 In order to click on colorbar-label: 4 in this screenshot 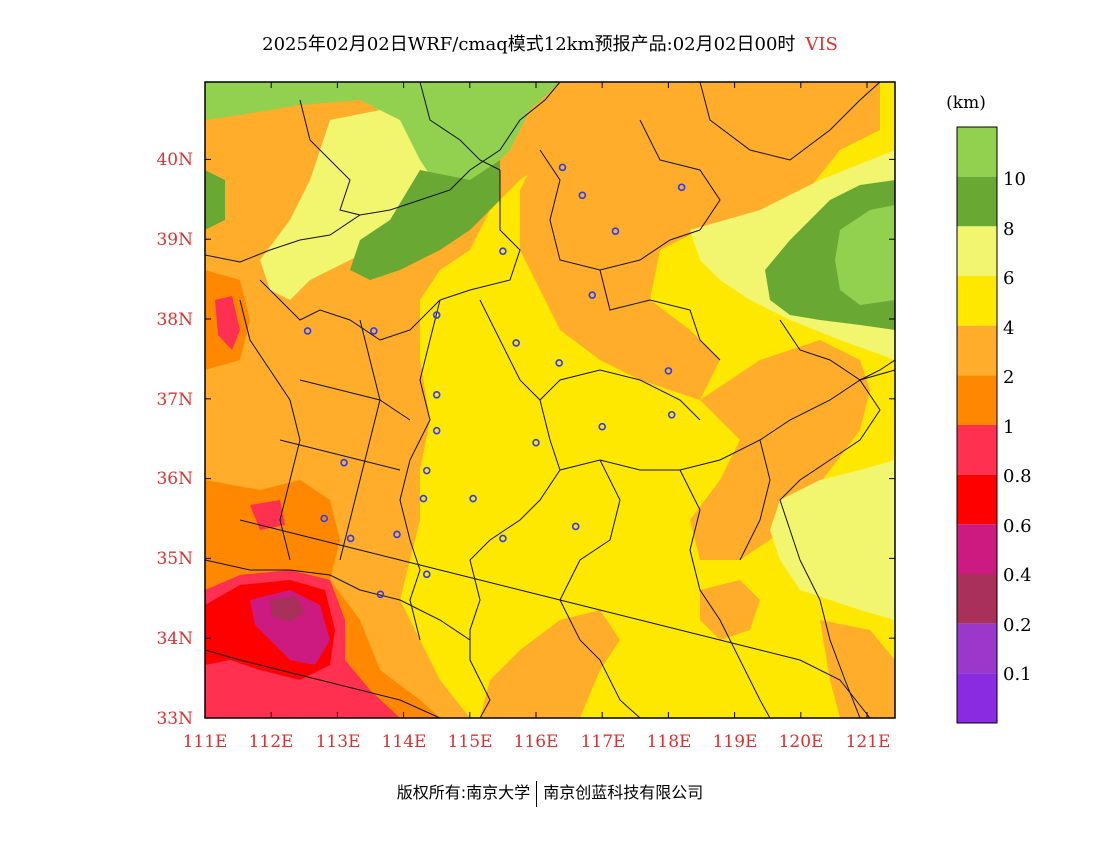, I will do `click(1008, 328)`.